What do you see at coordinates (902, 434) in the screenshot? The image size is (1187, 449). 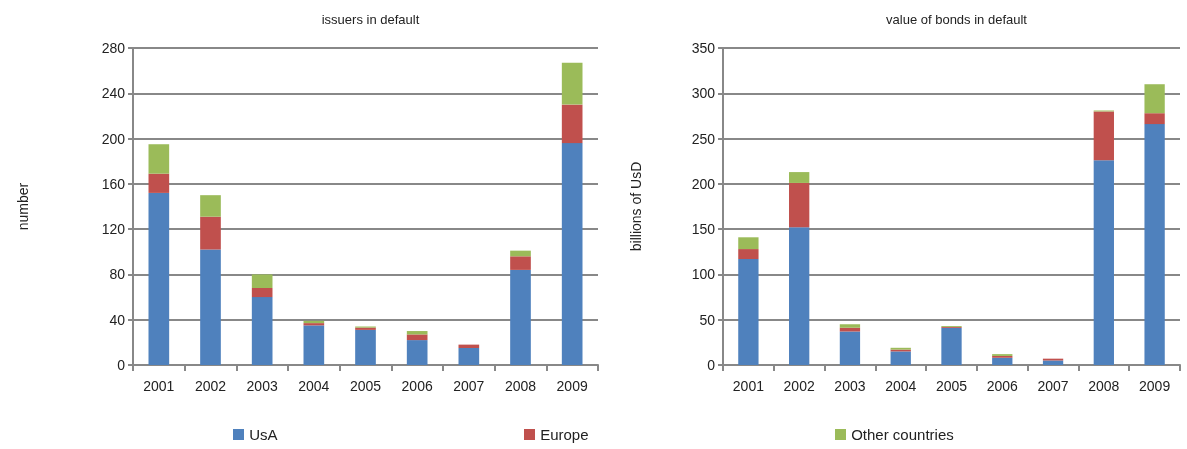 I see `legend-label: Other countries` at bounding box center [902, 434].